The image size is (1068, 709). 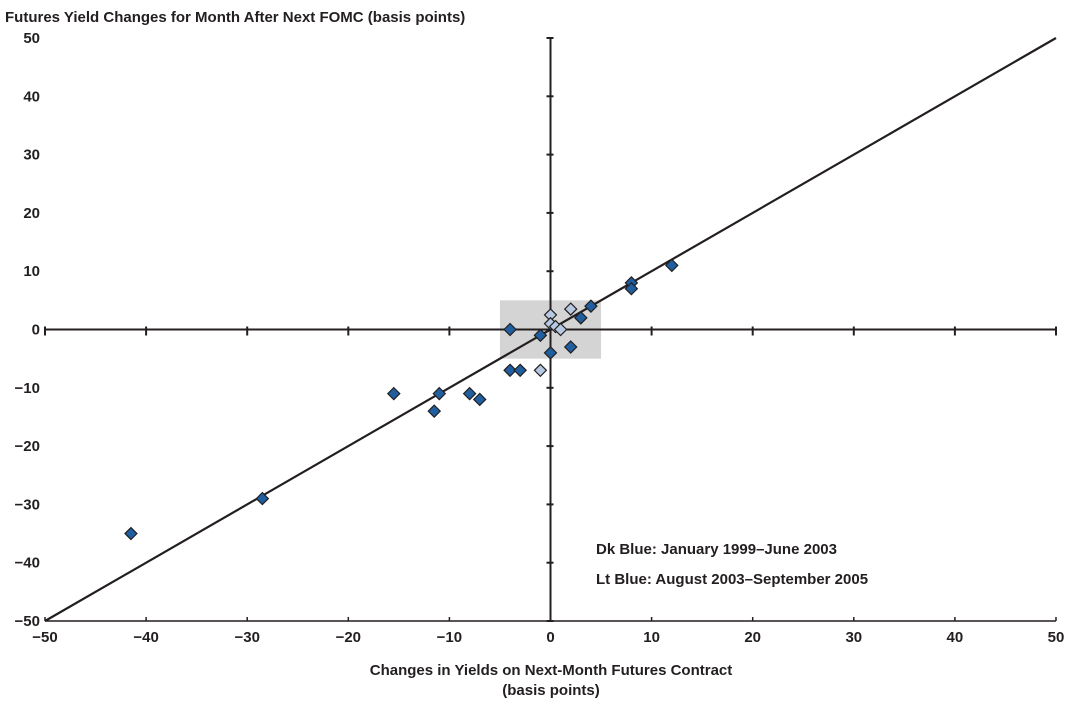 I want to click on x-tick-label: 30, so click(x=853, y=637).